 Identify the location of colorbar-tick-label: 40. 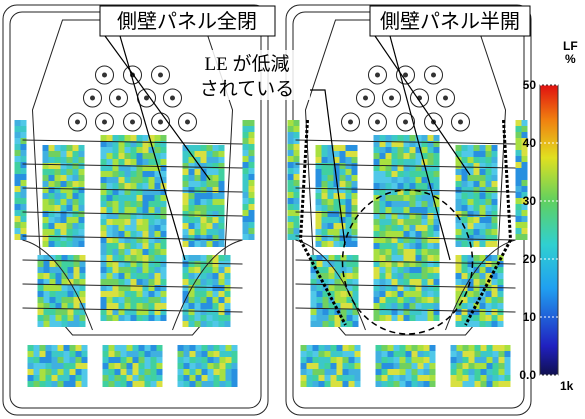
(530, 143).